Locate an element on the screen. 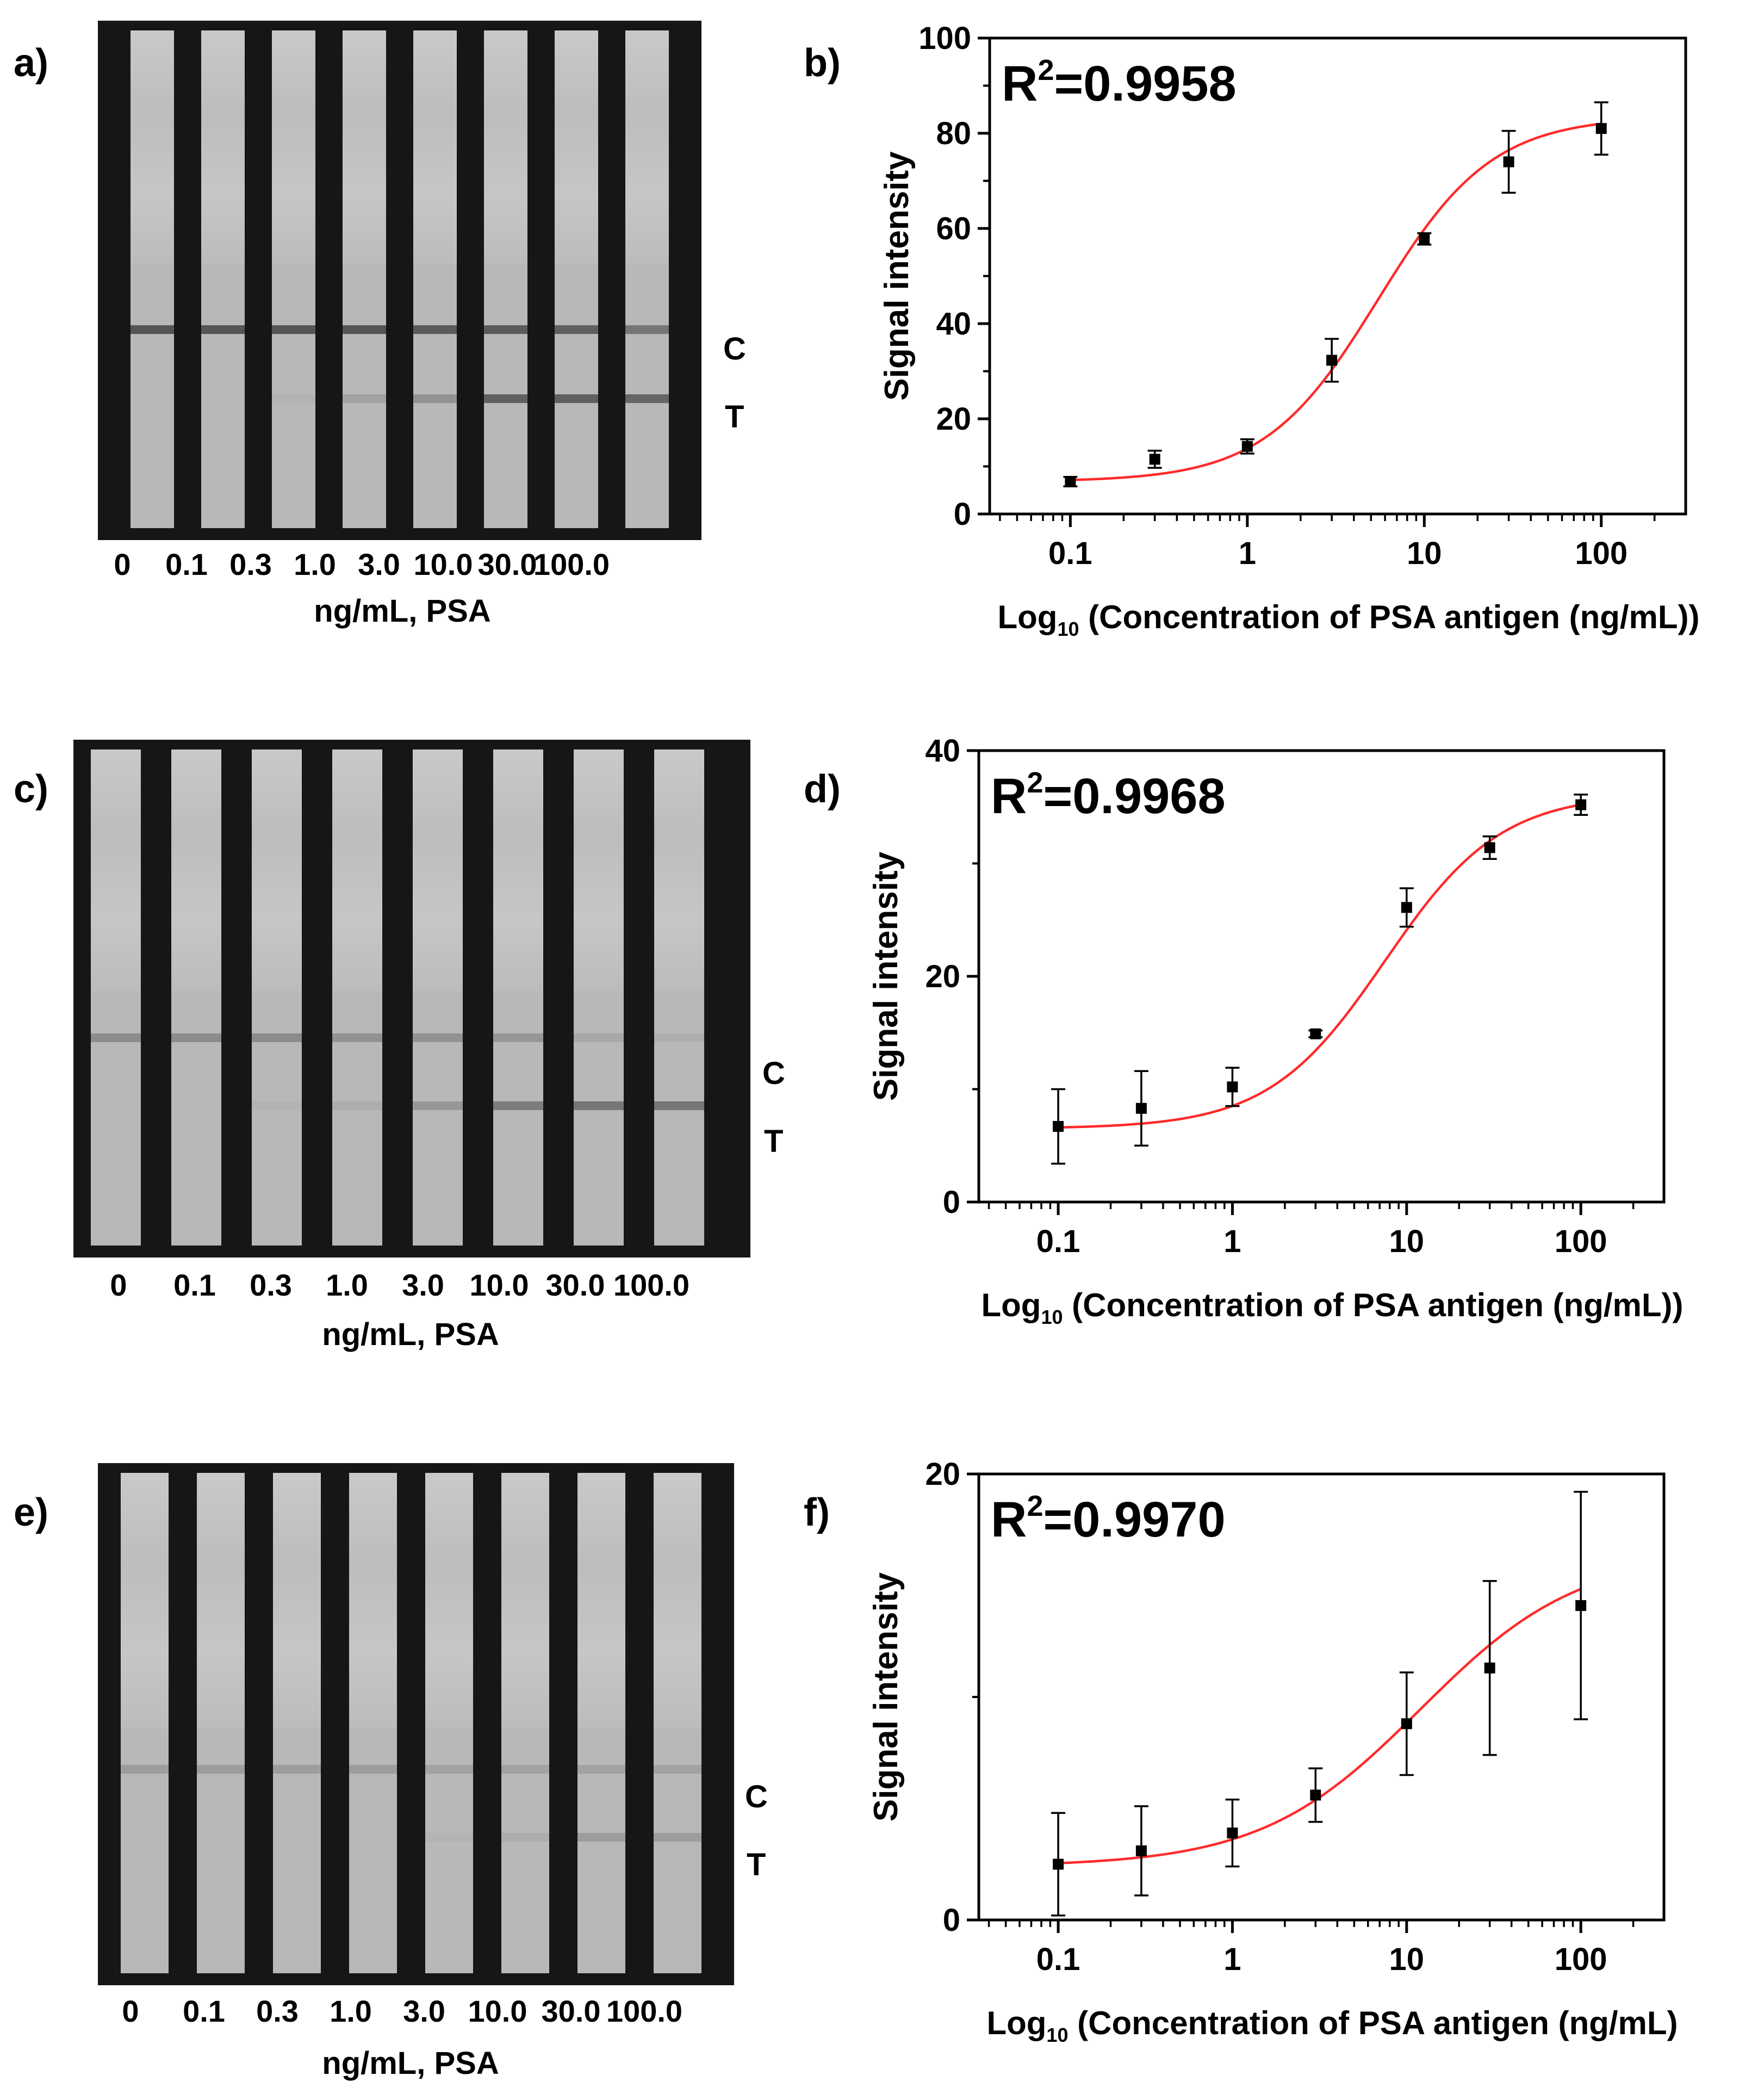  y-tick-label: 40 is located at coordinates (953, 324).